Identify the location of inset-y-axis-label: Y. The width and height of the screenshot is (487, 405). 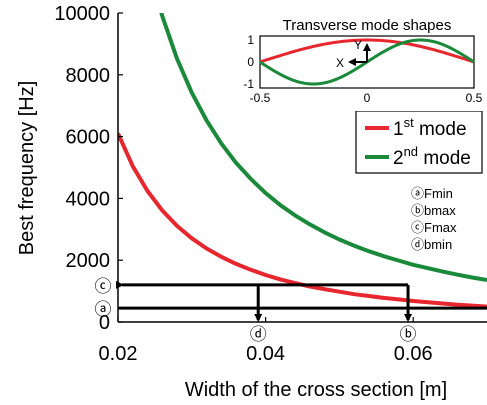
(358, 45).